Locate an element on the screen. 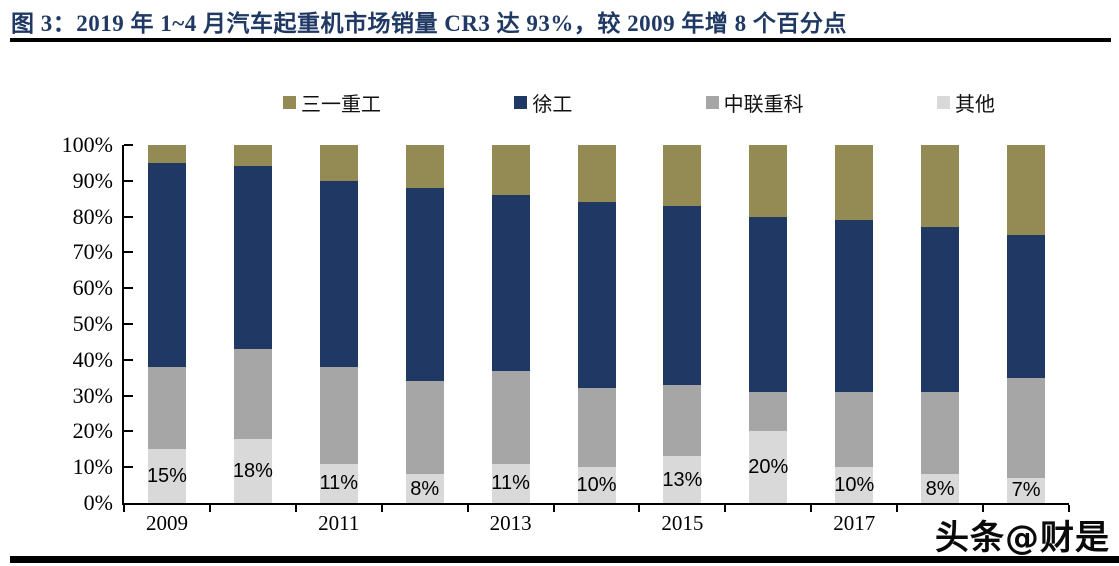 The image size is (1119, 566). watermark-text: 头条@财是 is located at coordinates (1022, 538).